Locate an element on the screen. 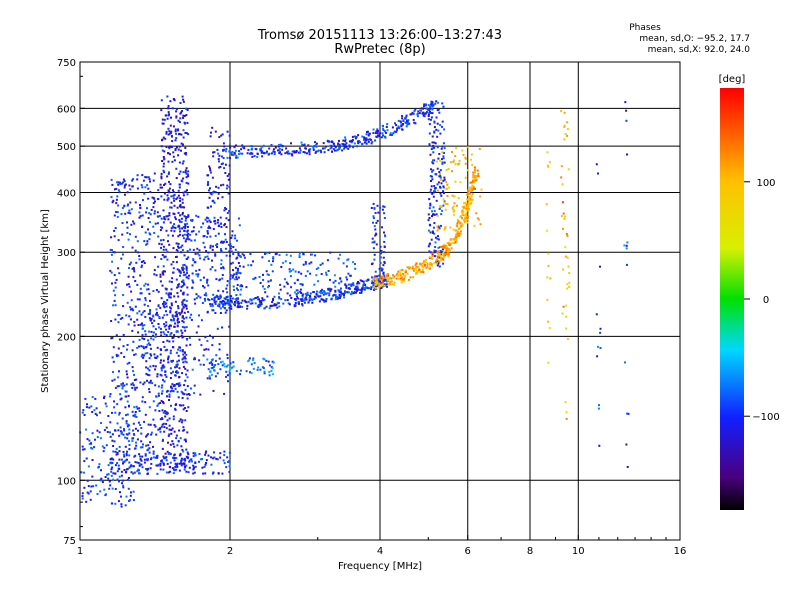 This screenshot has width=800, height=600. chart-title: Tromsø 20151113 13:26:00–13:27:43 is located at coordinates (379, 35).